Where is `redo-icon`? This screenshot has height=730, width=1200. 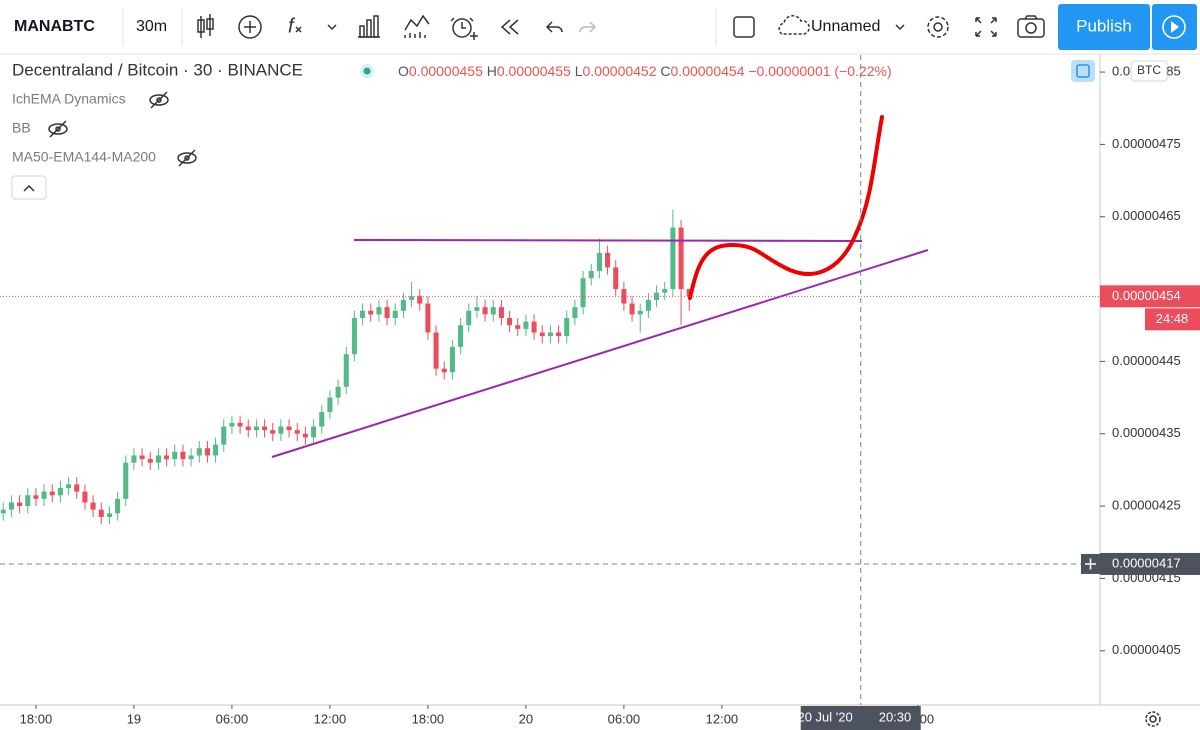
redo-icon is located at coordinates (588, 27).